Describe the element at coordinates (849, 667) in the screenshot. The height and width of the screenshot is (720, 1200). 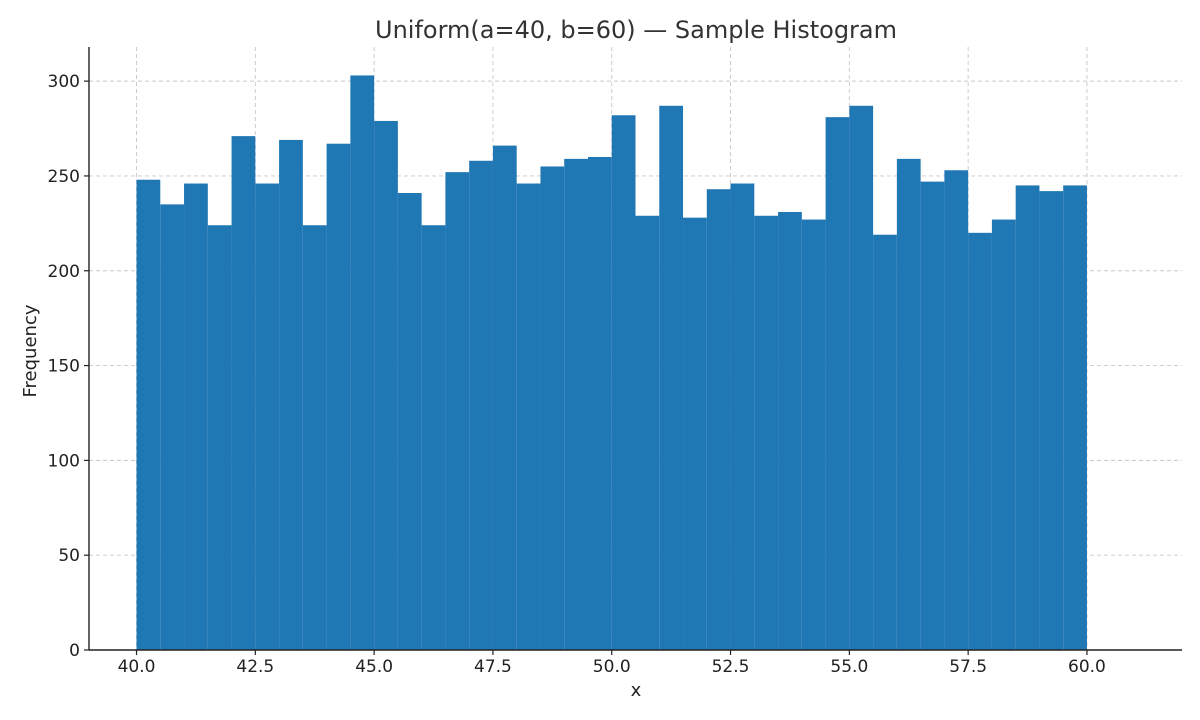
I see `x-tick-label: 55.0` at that location.